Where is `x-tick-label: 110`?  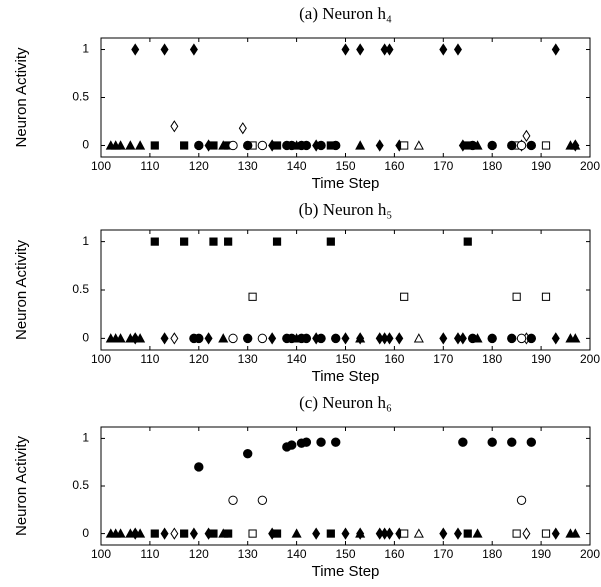 x-tick-label: 110 is located at coordinates (149, 166).